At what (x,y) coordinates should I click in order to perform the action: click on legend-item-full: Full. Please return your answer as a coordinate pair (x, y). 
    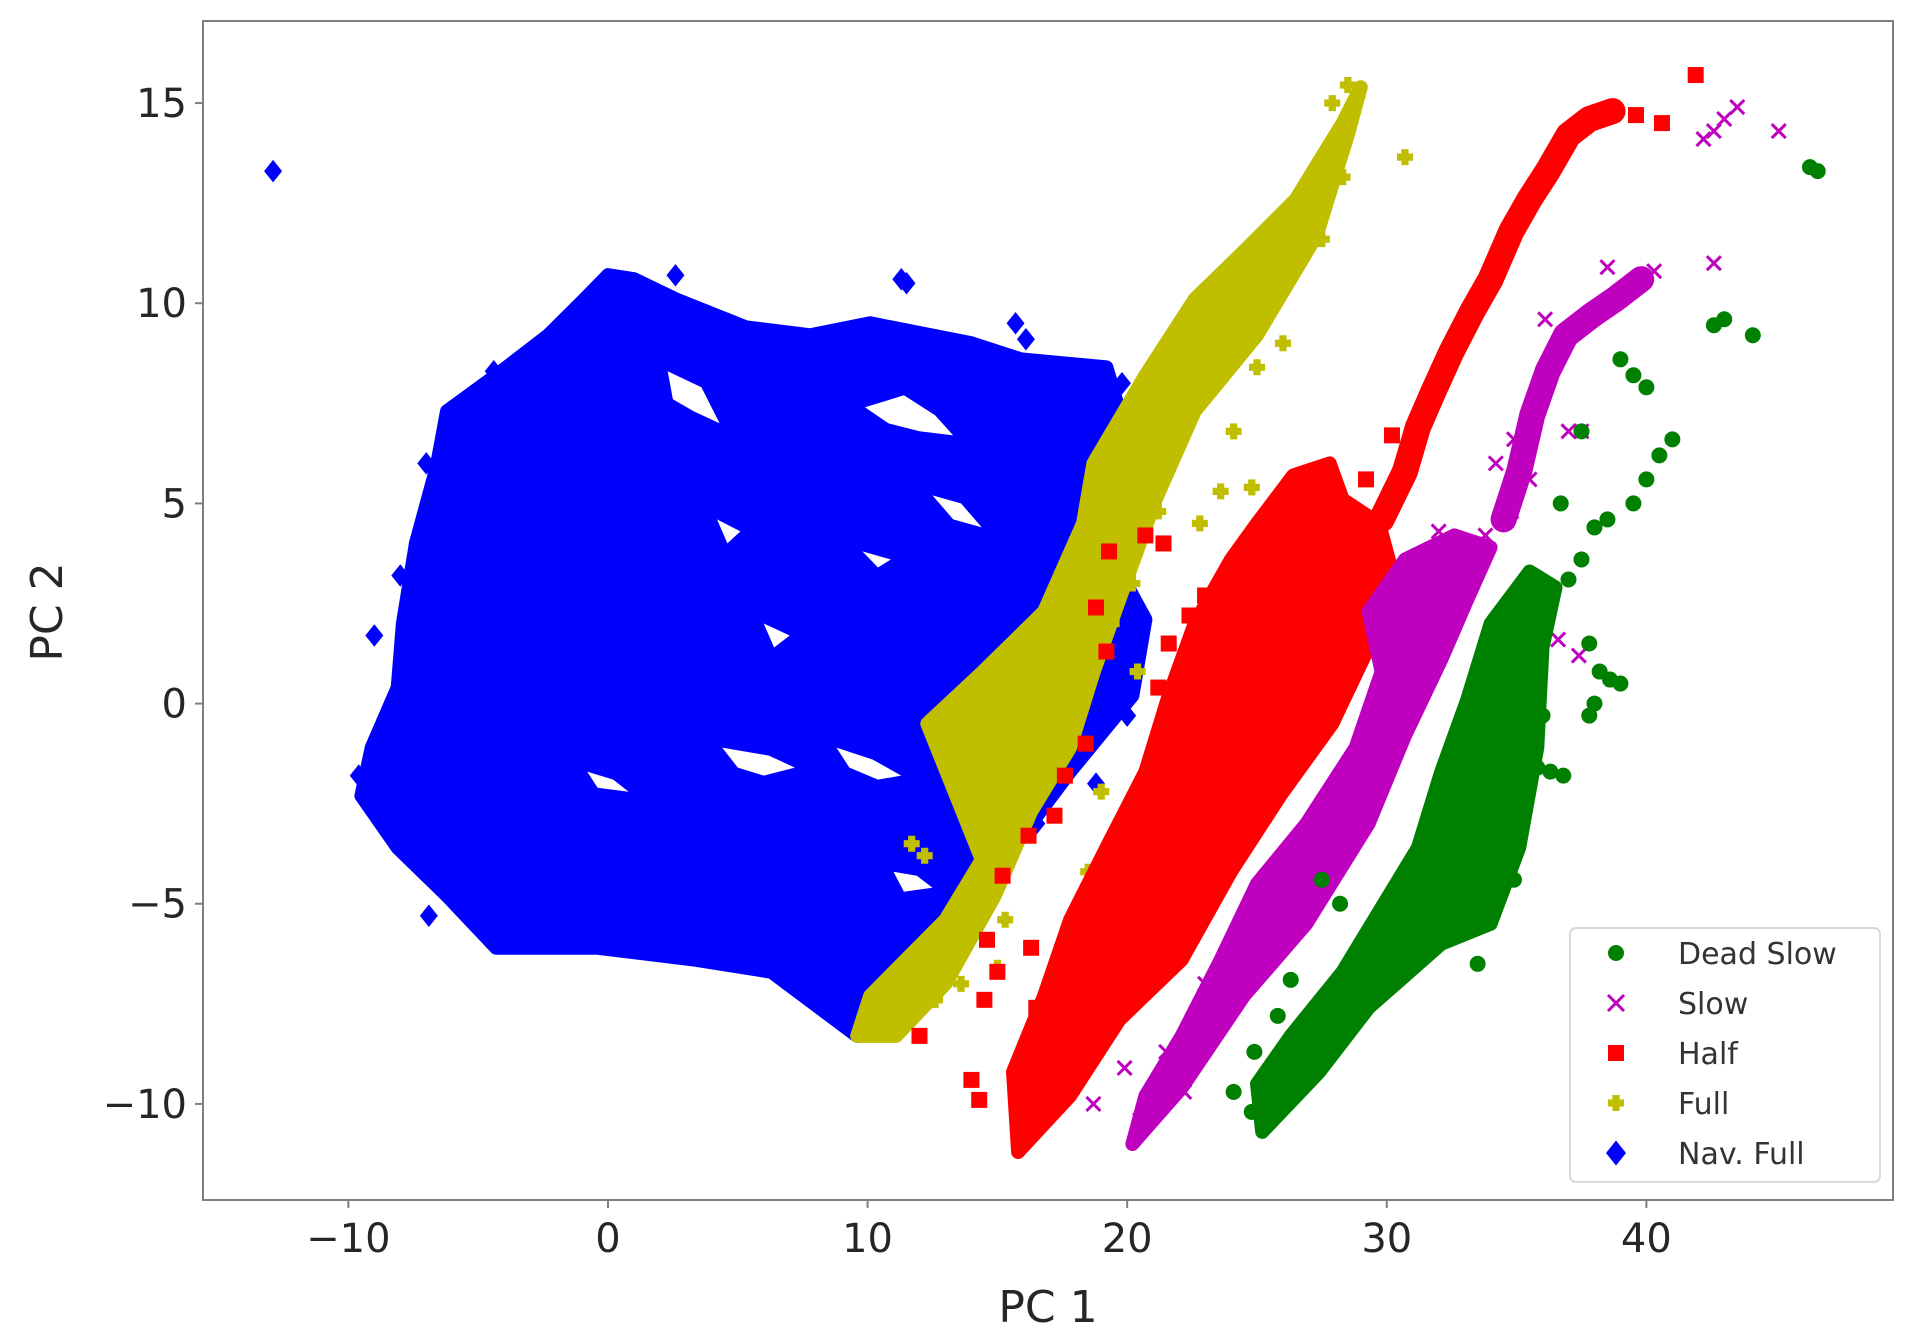
    Looking at the image, I should click on (1668, 1104).